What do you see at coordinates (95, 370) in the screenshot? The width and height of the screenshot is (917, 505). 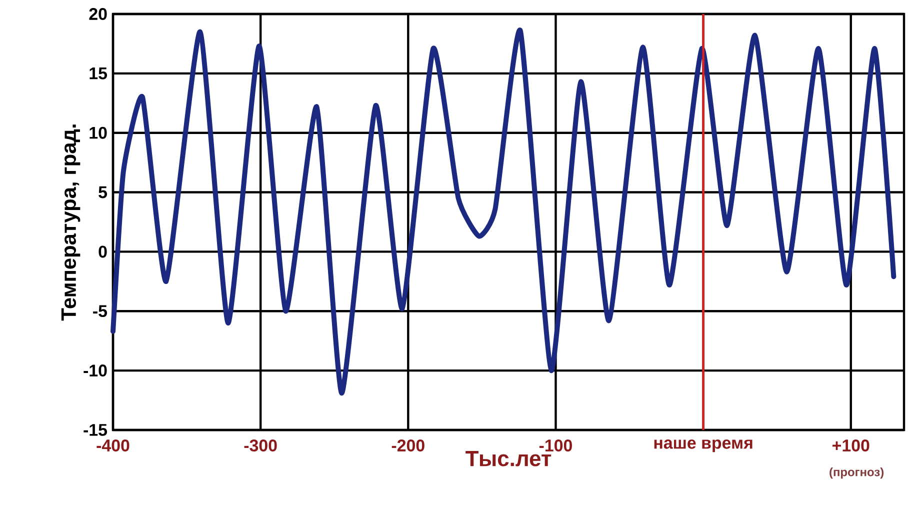 I see `y-tick-label: -10` at bounding box center [95, 370].